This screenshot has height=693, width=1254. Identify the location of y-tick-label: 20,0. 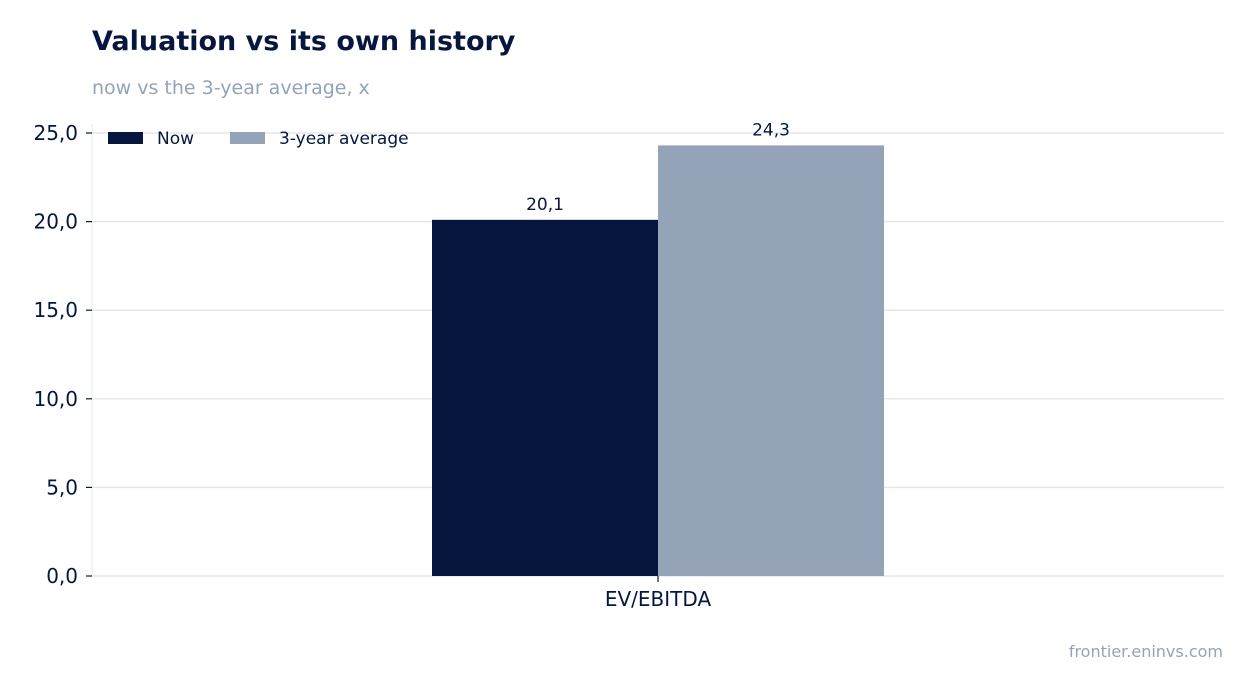
(55, 222).